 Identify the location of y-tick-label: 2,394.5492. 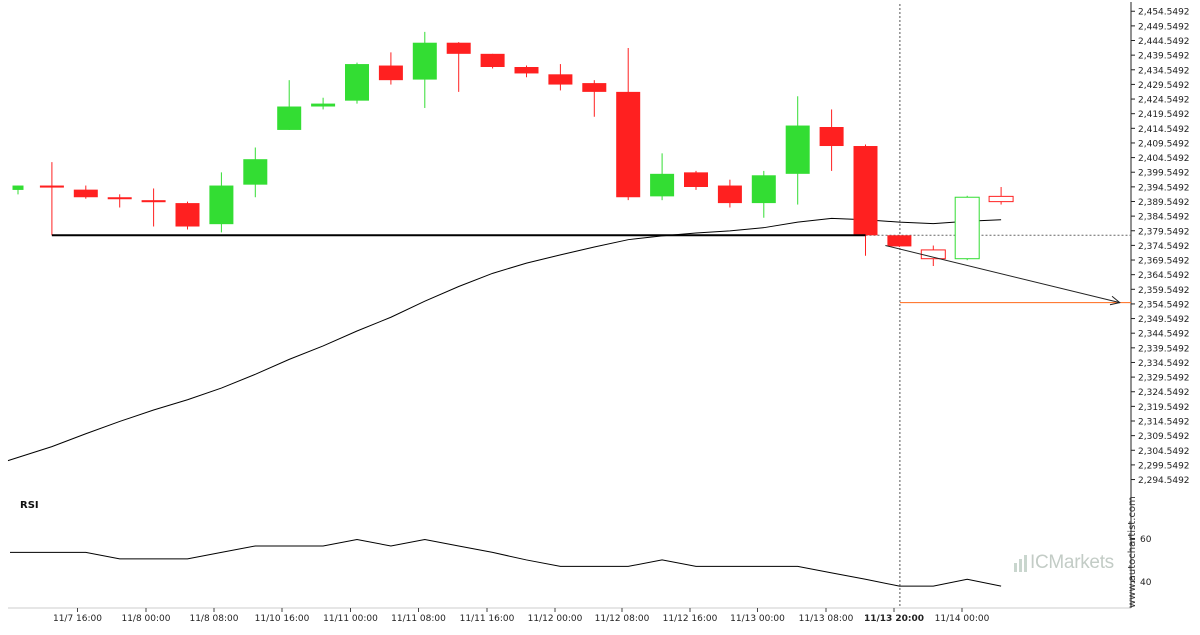
(1164, 188).